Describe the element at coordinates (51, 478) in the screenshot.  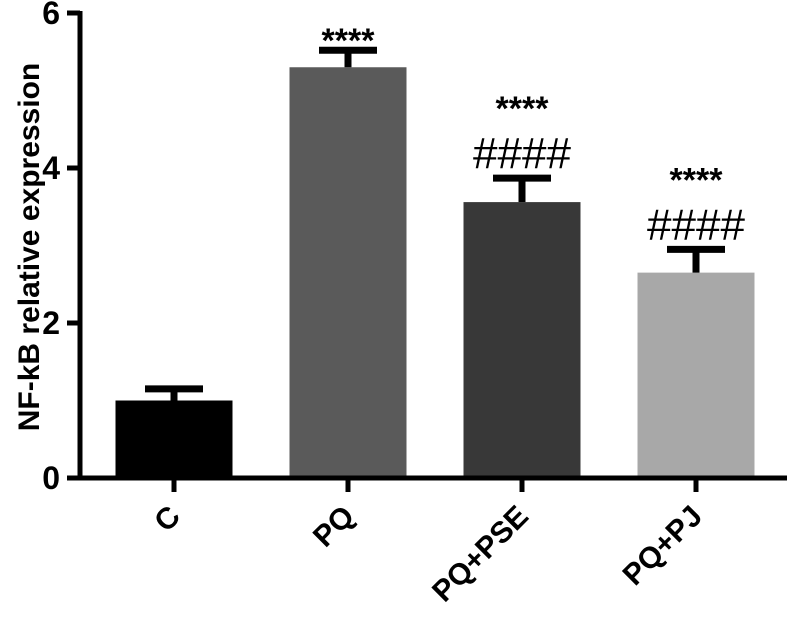
I see `y-tick-label: 0` at that location.